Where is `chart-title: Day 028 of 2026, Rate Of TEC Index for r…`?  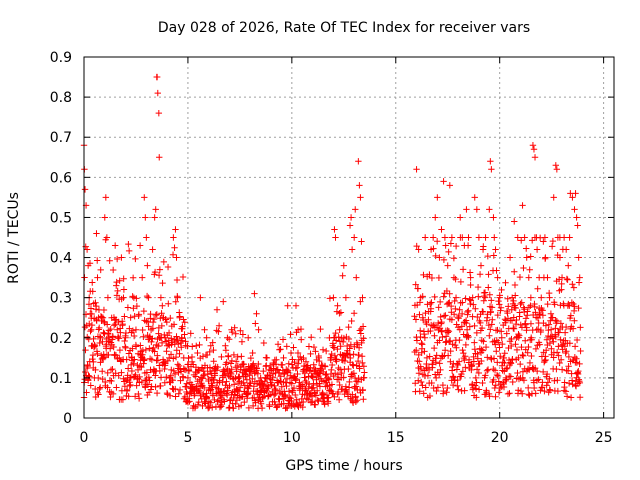
chart-title: Day 028 of 2026, Rate Of TEC Index for r… is located at coordinates (344, 28).